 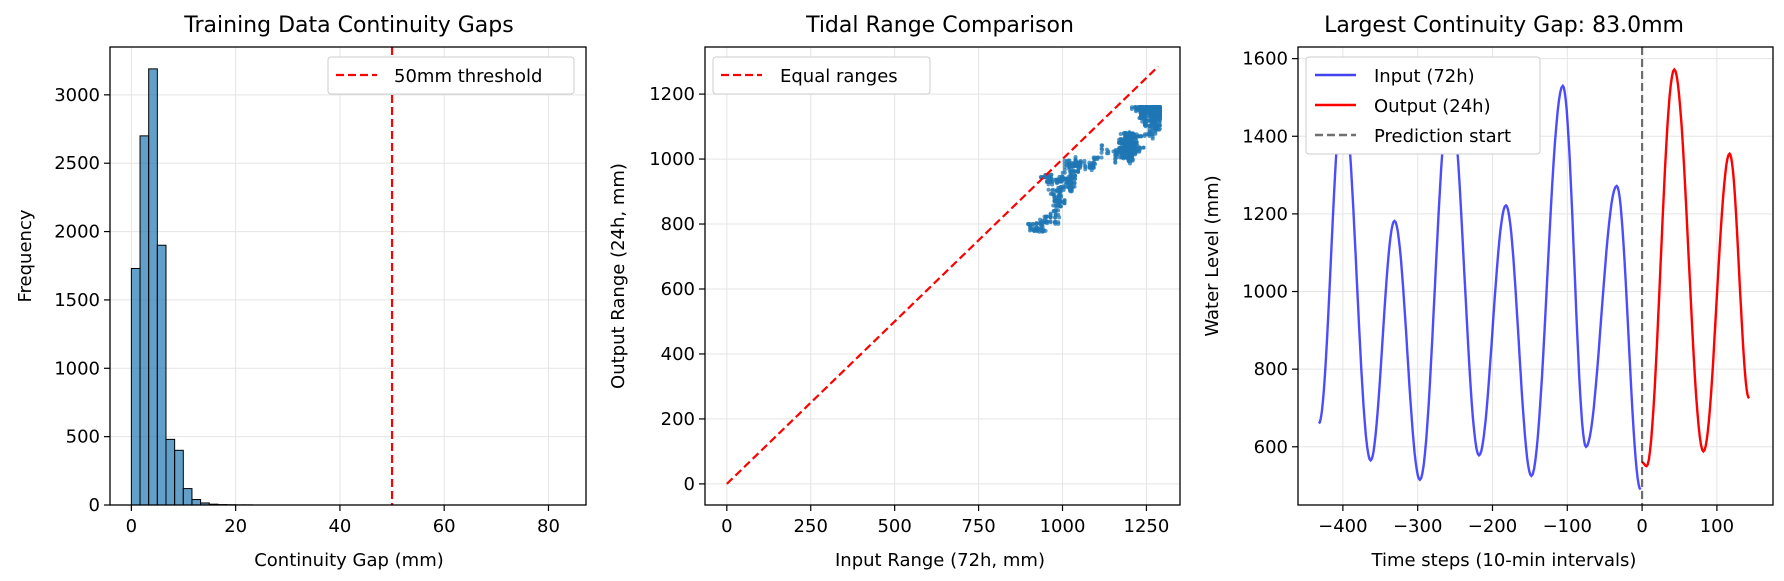 I want to click on x-tick-label: 0, so click(x=131, y=526).